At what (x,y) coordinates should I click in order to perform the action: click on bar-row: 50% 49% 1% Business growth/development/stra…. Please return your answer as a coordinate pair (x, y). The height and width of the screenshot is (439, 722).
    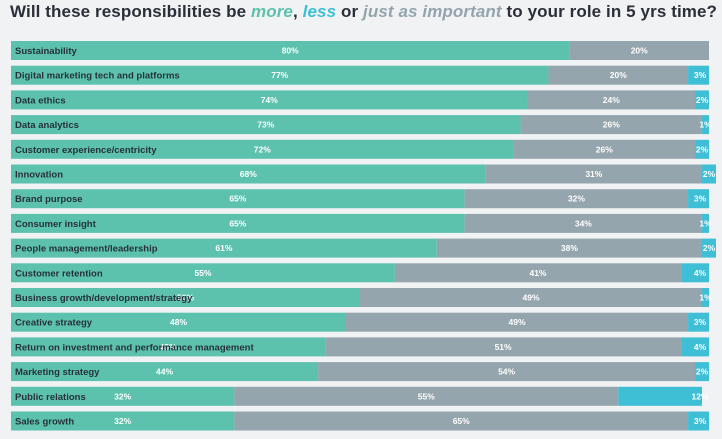
    Looking at the image, I should click on (361, 297).